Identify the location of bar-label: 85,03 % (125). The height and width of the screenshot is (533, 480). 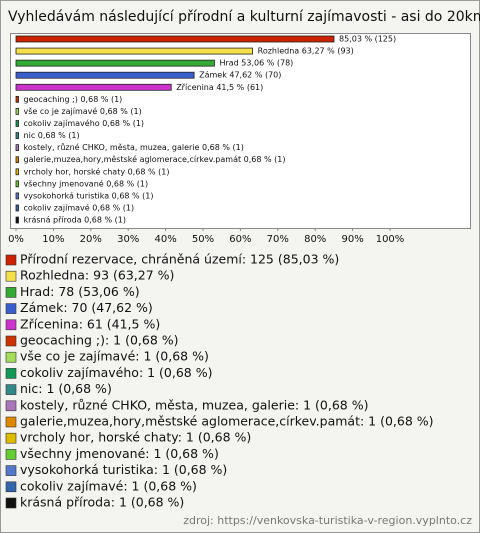
(367, 39).